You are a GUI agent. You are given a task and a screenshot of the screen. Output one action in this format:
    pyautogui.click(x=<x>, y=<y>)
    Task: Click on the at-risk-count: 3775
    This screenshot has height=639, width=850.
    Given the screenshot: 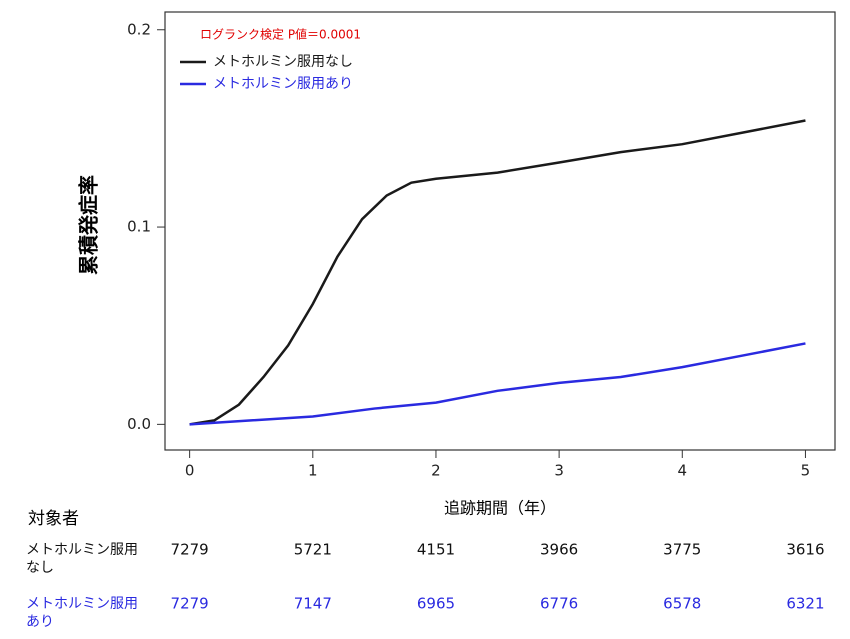 What is the action you would take?
    pyautogui.click(x=682, y=550)
    